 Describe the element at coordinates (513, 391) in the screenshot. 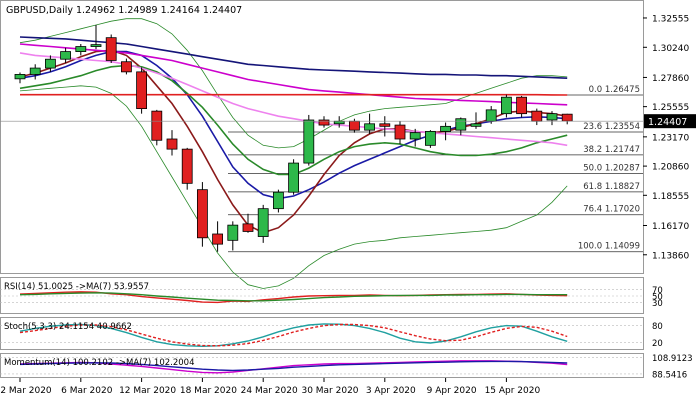

I see `x-tick-label: 15 Apr 2020` at that location.